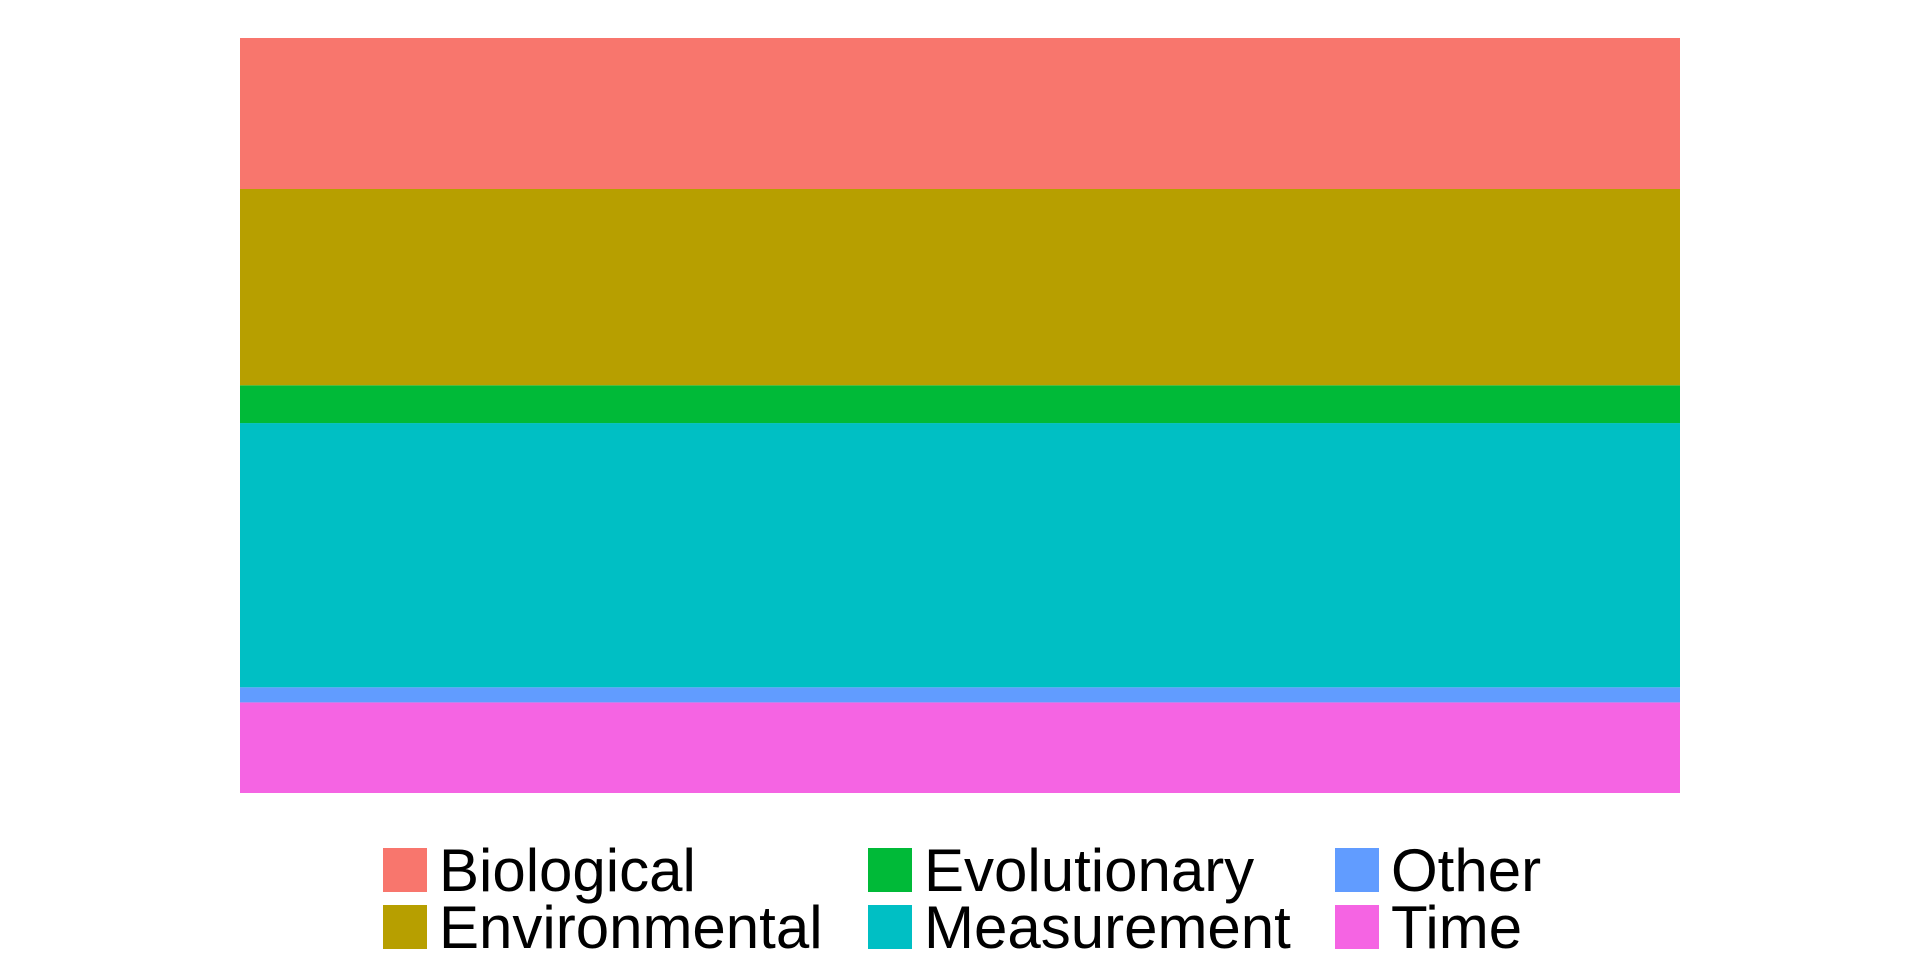  Describe the element at coordinates (960, 404) in the screenshot. I see `bar-segment-evolutionary` at that location.